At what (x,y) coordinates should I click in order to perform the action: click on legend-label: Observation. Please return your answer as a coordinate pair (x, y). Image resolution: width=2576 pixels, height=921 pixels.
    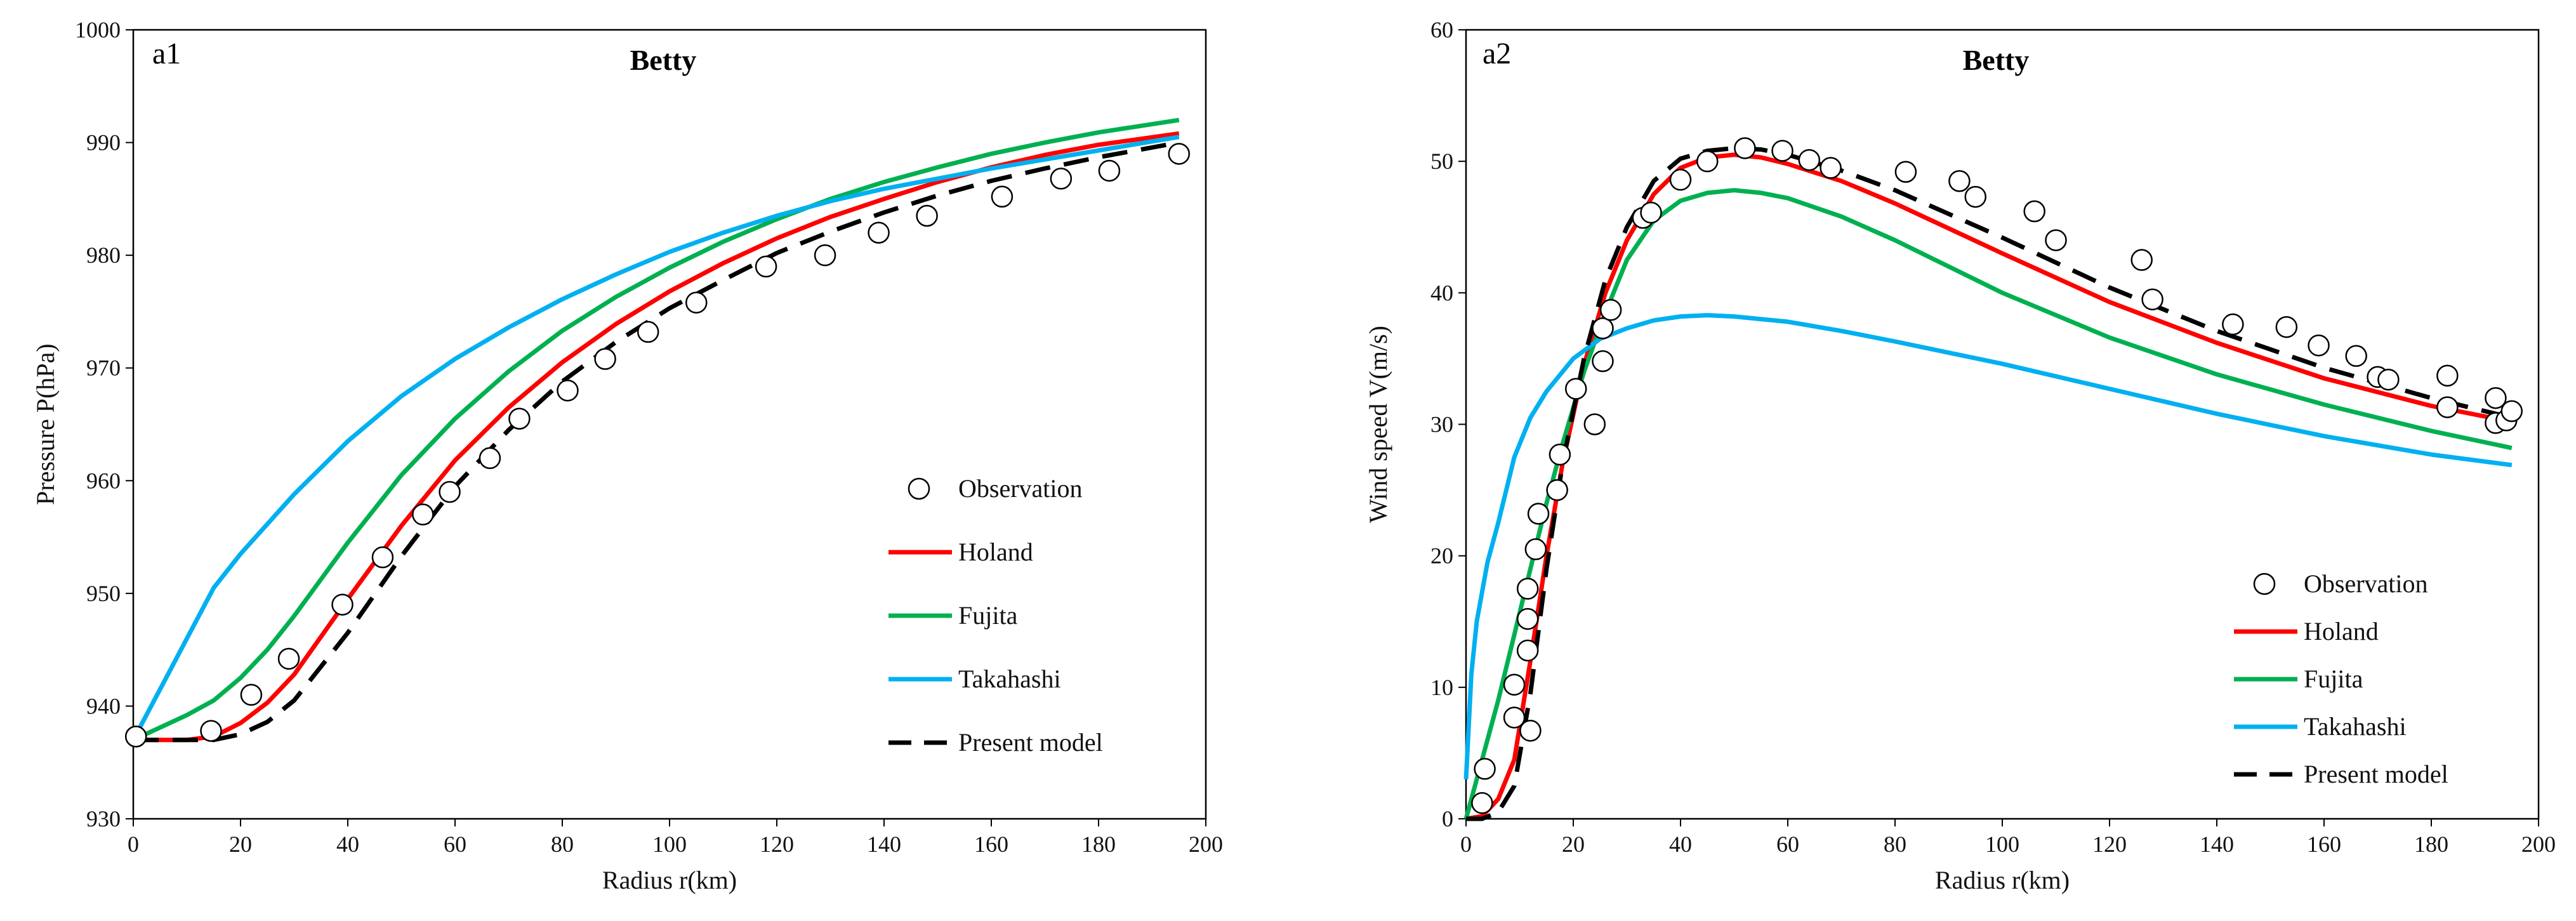
    Looking at the image, I should click on (2366, 583).